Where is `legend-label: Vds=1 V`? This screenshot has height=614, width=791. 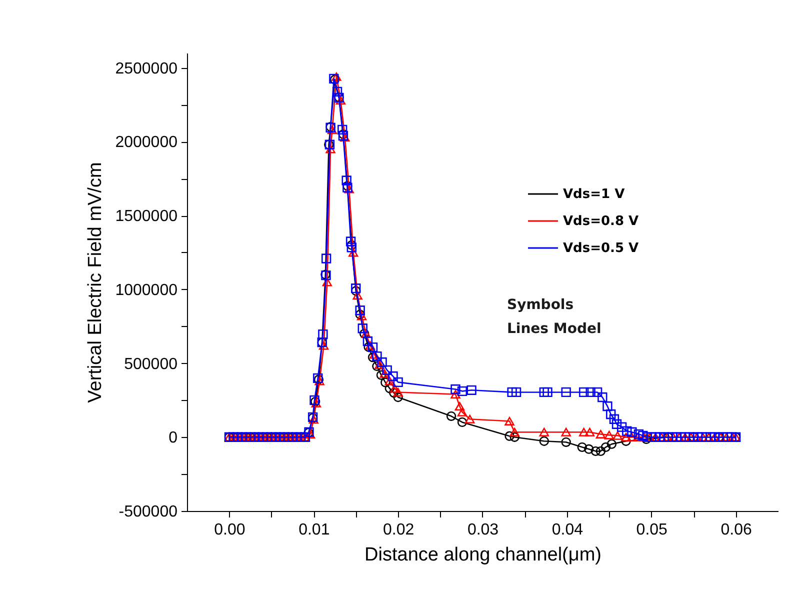 legend-label: Vds=1 V is located at coordinates (594, 194).